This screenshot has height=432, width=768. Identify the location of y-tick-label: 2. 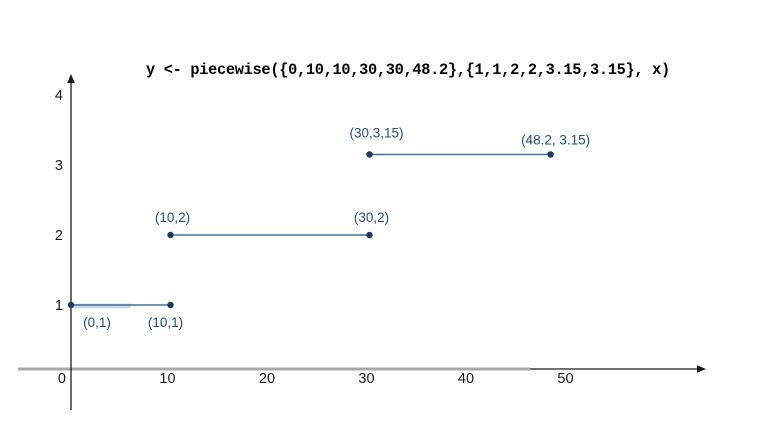
(59, 236).